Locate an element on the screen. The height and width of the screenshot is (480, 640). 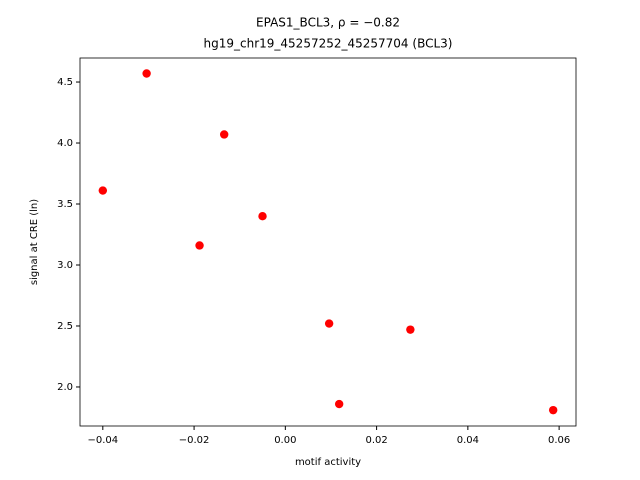
y-tick-label: 2.5 is located at coordinates (65, 326).